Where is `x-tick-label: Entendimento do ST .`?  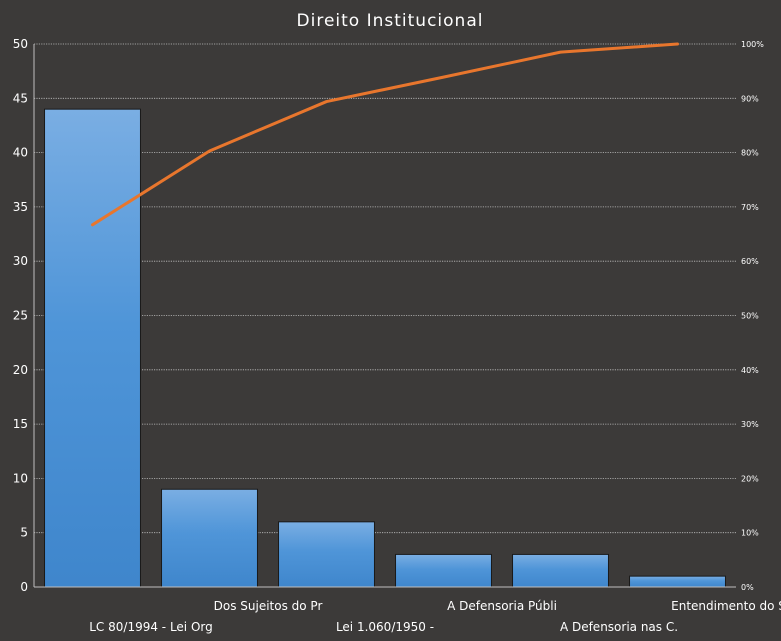
x-tick-label: Entendimento do ST . is located at coordinates (726, 606).